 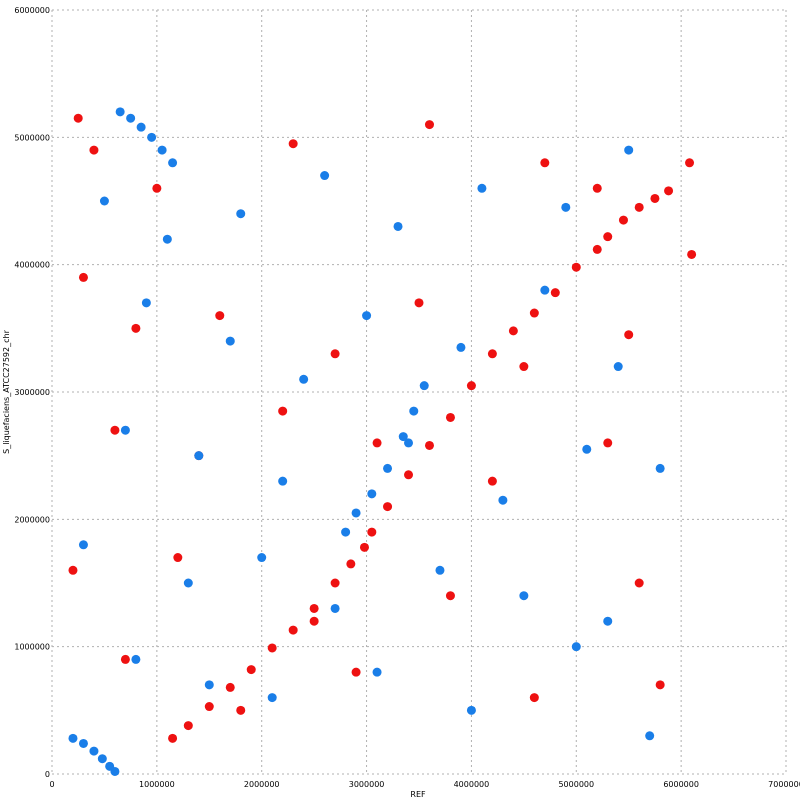 I want to click on y-tick-label: 1000000, so click(x=32, y=647).